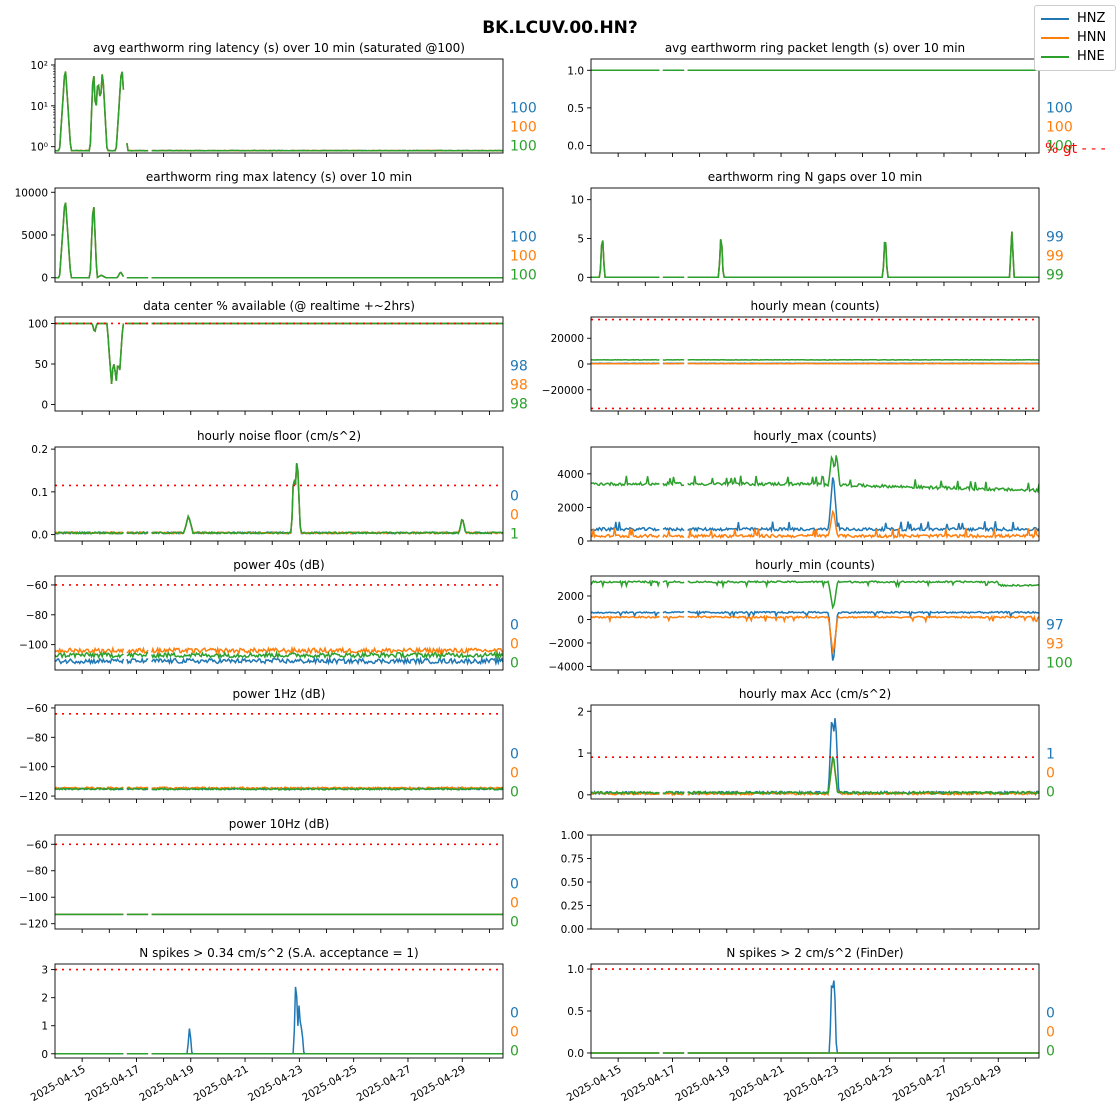 The width and height of the screenshot is (1120, 1120). I want to click on y-tick-label-p11: −60, so click(37, 709).